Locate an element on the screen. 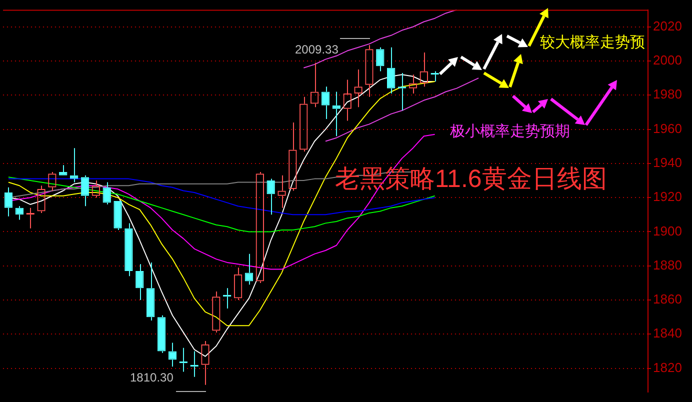 Image resolution: width=692 pixels, height=402 pixels. y-tick-label: 2020 is located at coordinates (667, 26).